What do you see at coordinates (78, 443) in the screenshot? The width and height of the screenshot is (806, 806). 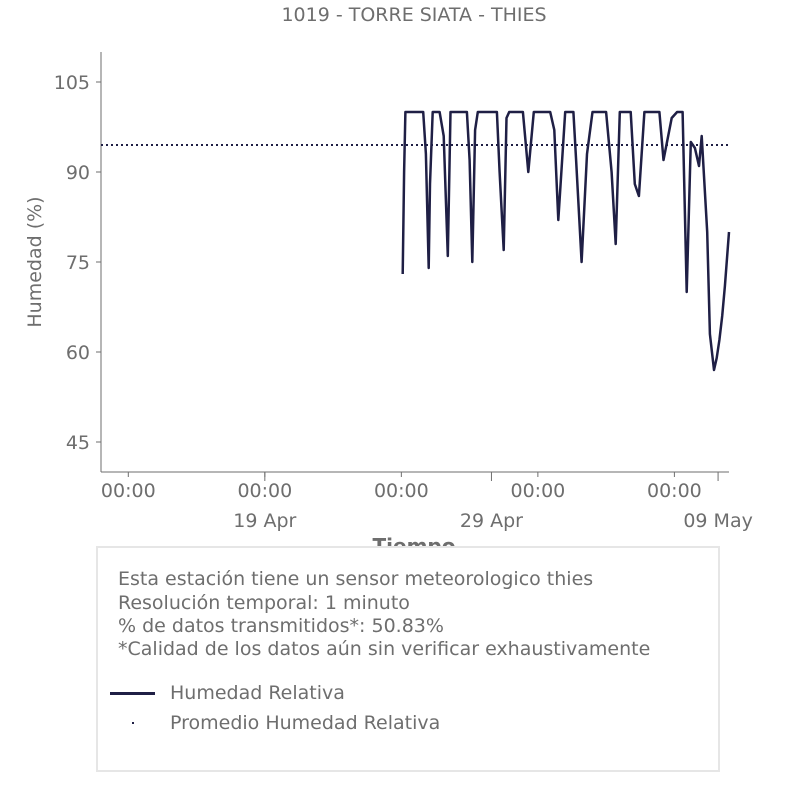 I see `y-tick-label: 45` at bounding box center [78, 443].